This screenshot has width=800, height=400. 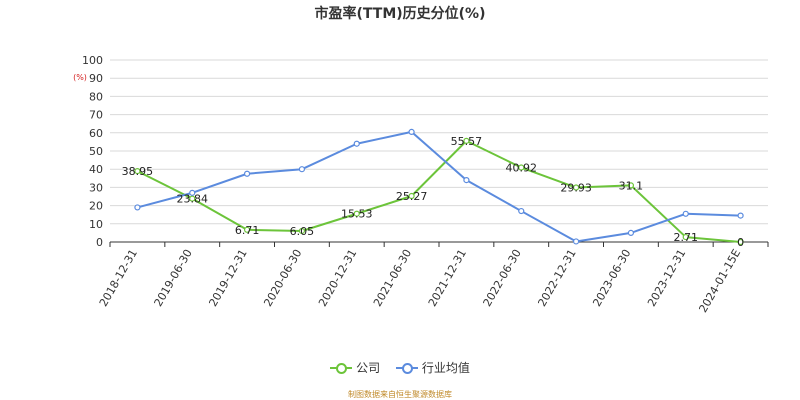 I want to click on data-label: 2.71, so click(x=686, y=237).